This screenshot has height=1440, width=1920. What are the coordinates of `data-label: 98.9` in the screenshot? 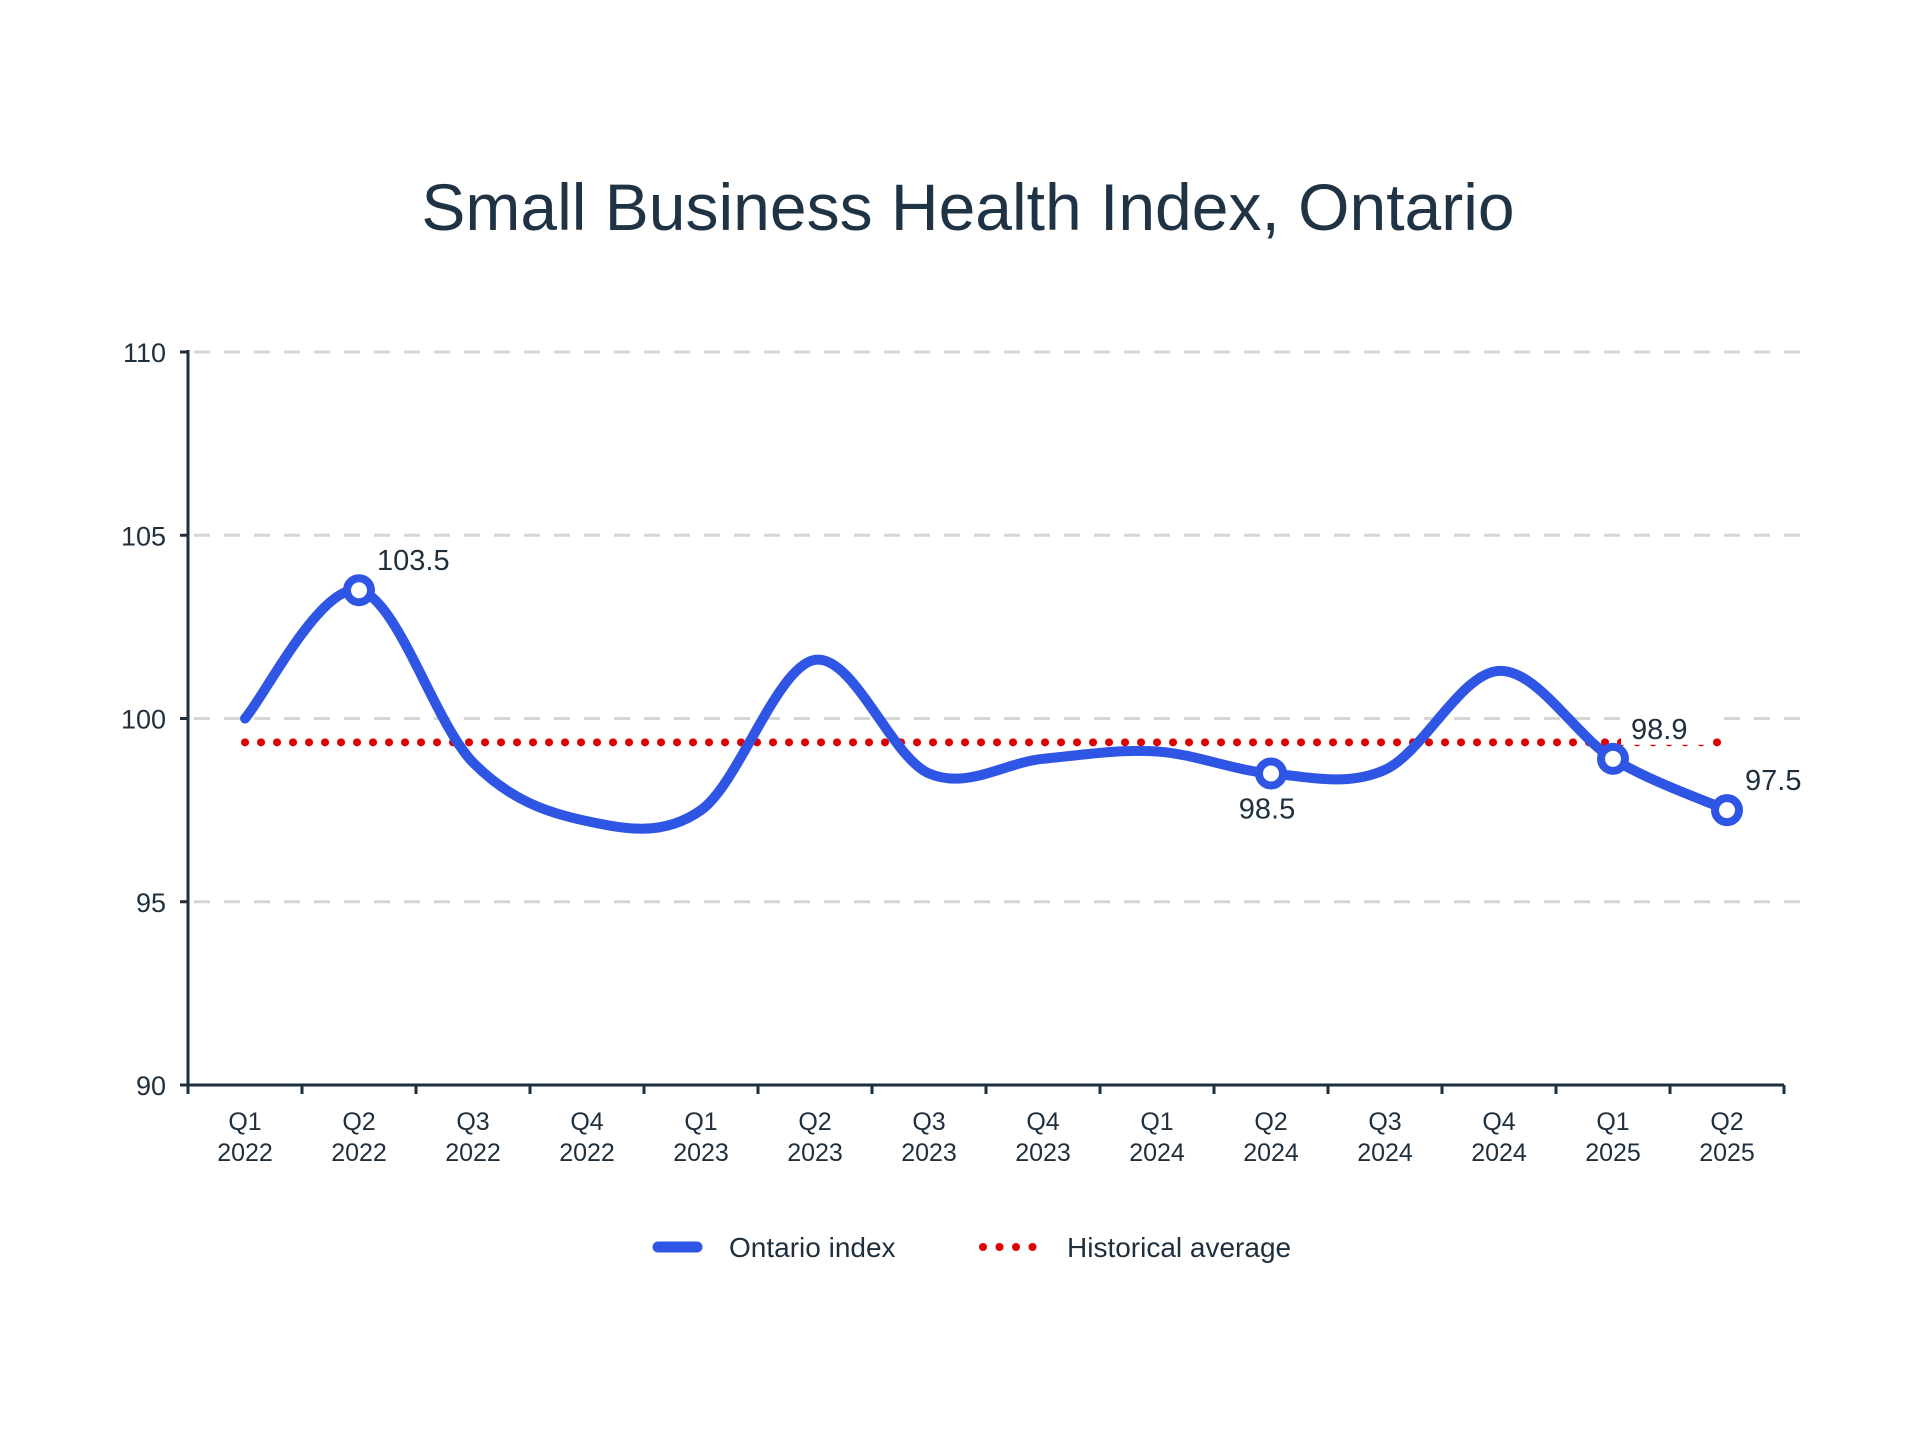 It's located at (1659, 730).